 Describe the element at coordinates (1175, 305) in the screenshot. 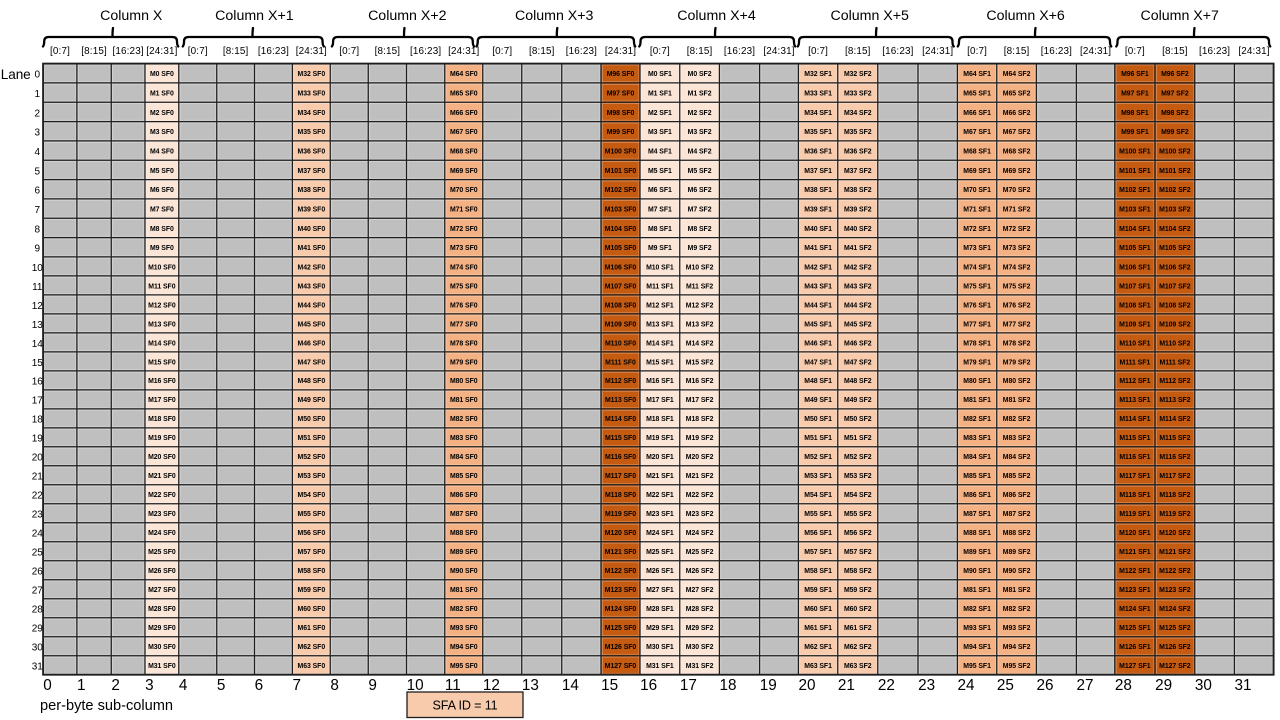

I see `svg-text: M108 SF2` at that location.